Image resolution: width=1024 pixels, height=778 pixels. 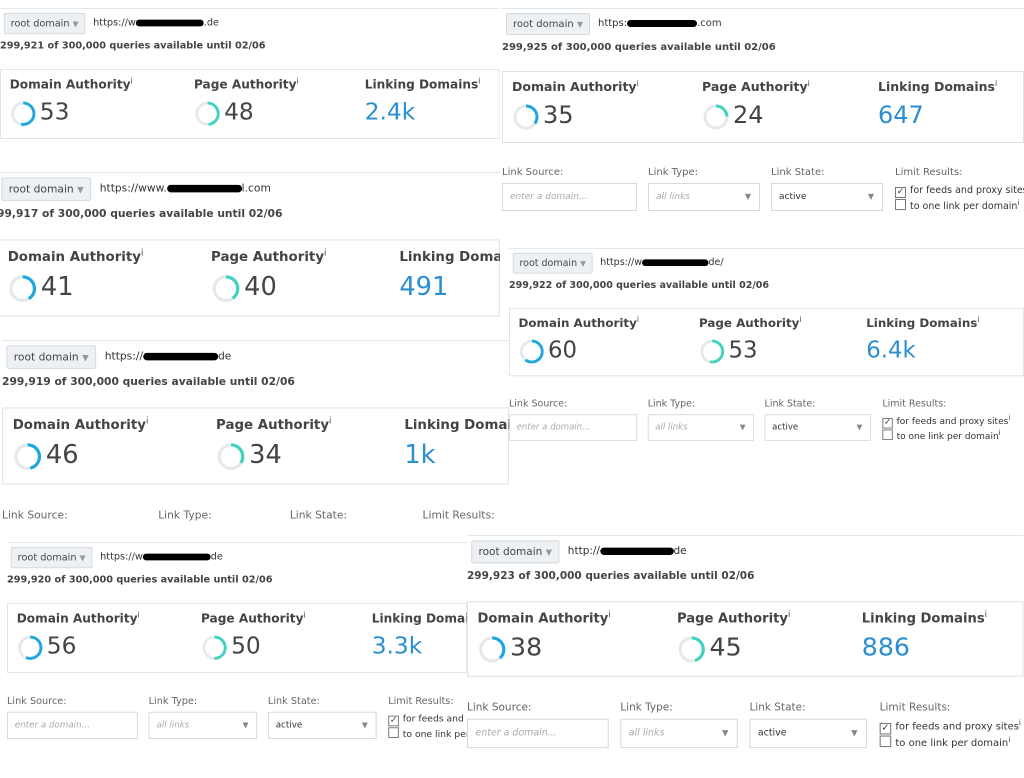 I want to click on url-field: https://w de/, so click(x=661, y=263).